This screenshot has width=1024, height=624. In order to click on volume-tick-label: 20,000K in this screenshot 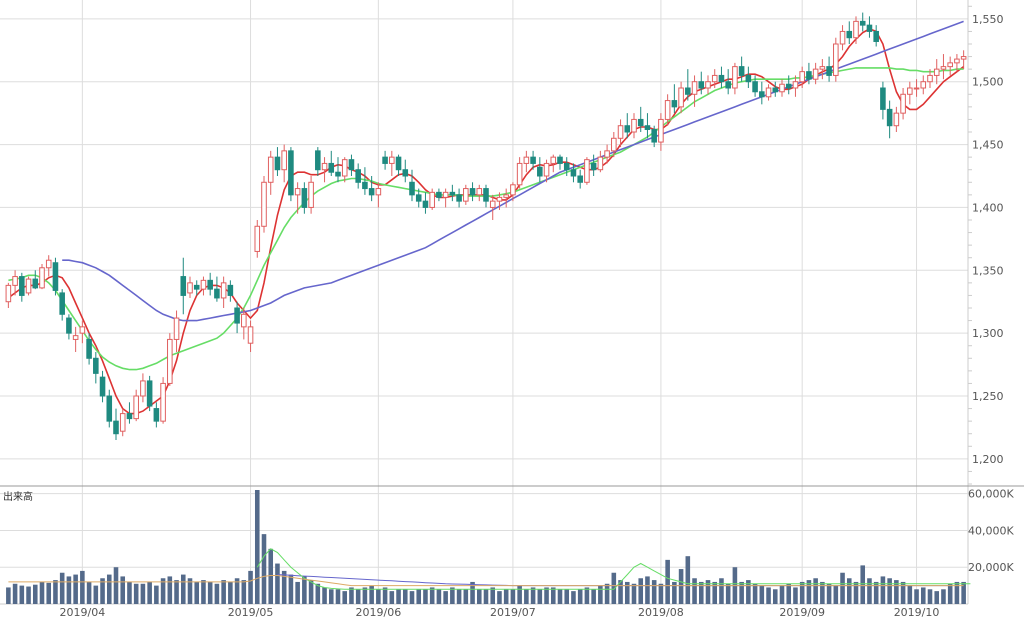, I will do `click(991, 567)`.